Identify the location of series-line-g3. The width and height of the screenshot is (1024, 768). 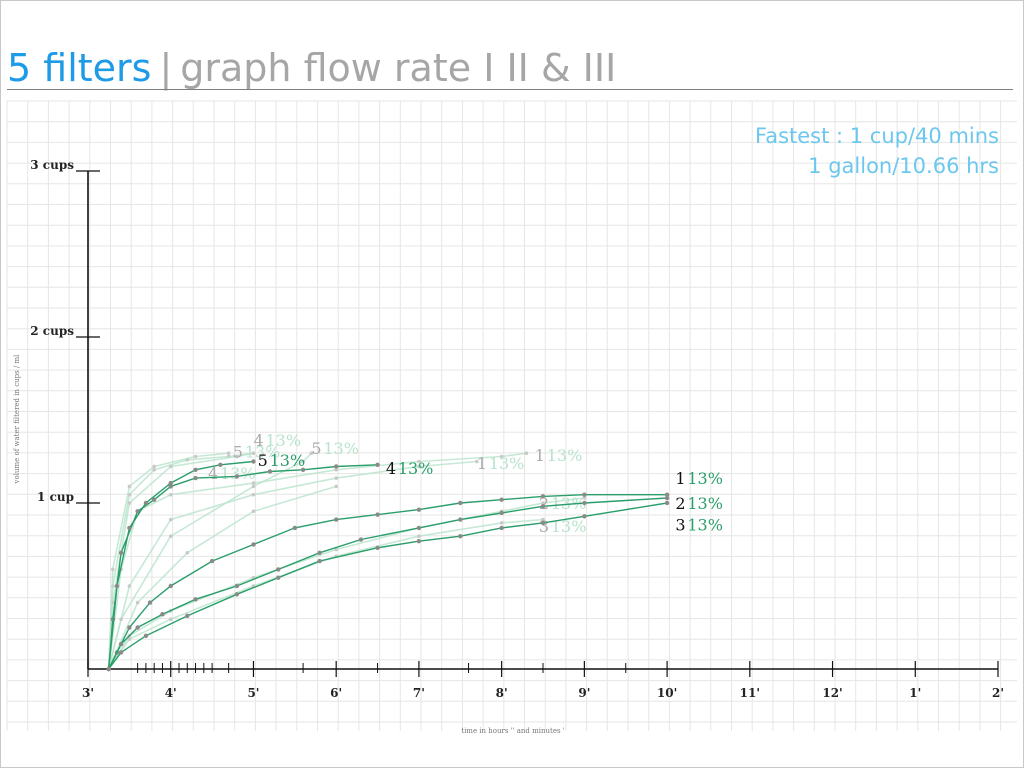
(326, 594).